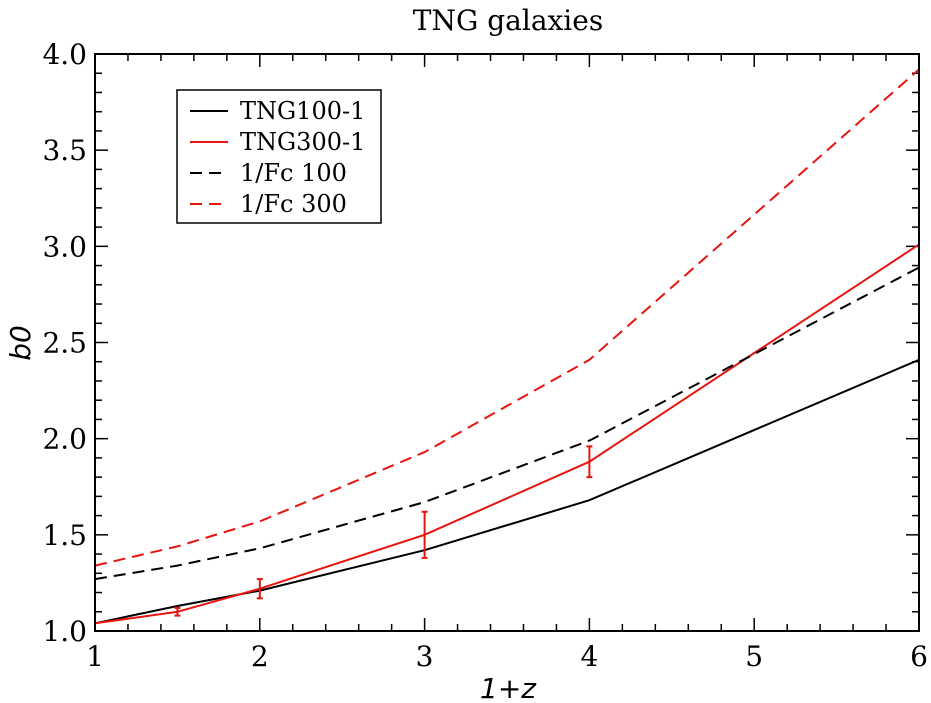 Image resolution: width=931 pixels, height=703 pixels. Describe the element at coordinates (64, 150) in the screenshot. I see `y-tick-label: 3.5` at that location.